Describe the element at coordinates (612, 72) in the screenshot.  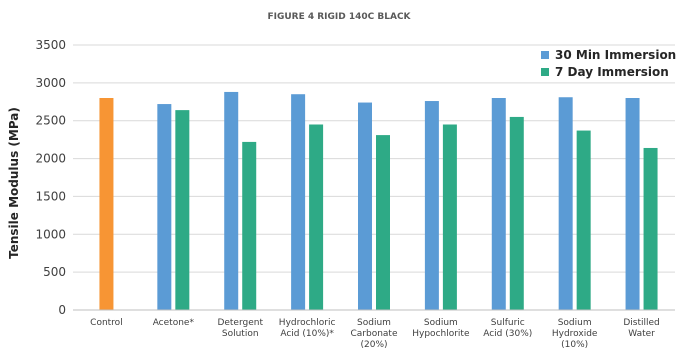
I see `legend-label: 7 Day Immersion` at that location.